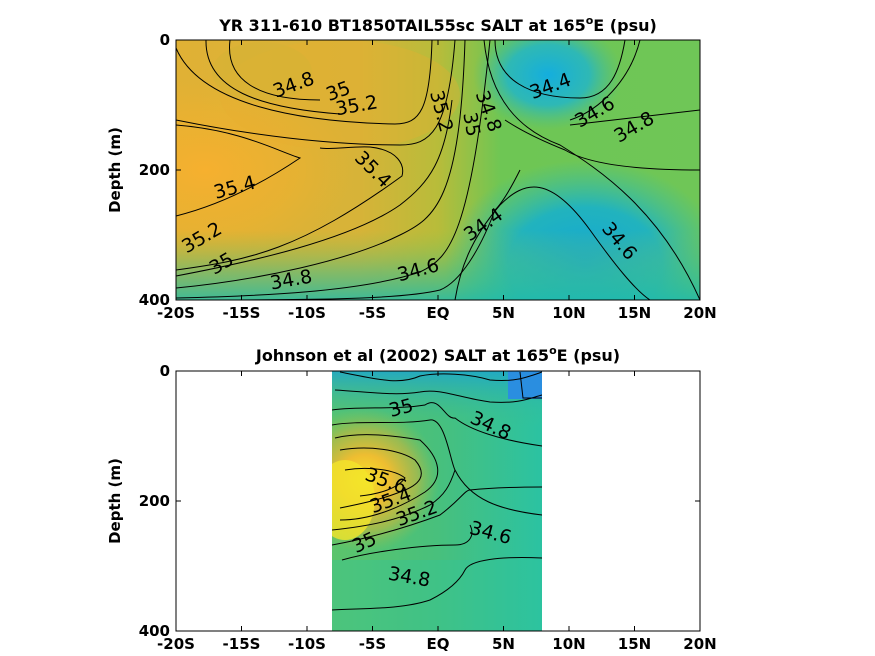  What do you see at coordinates (242, 313) in the screenshot?
I see `top-x-tick-label: -15S` at bounding box center [242, 313].